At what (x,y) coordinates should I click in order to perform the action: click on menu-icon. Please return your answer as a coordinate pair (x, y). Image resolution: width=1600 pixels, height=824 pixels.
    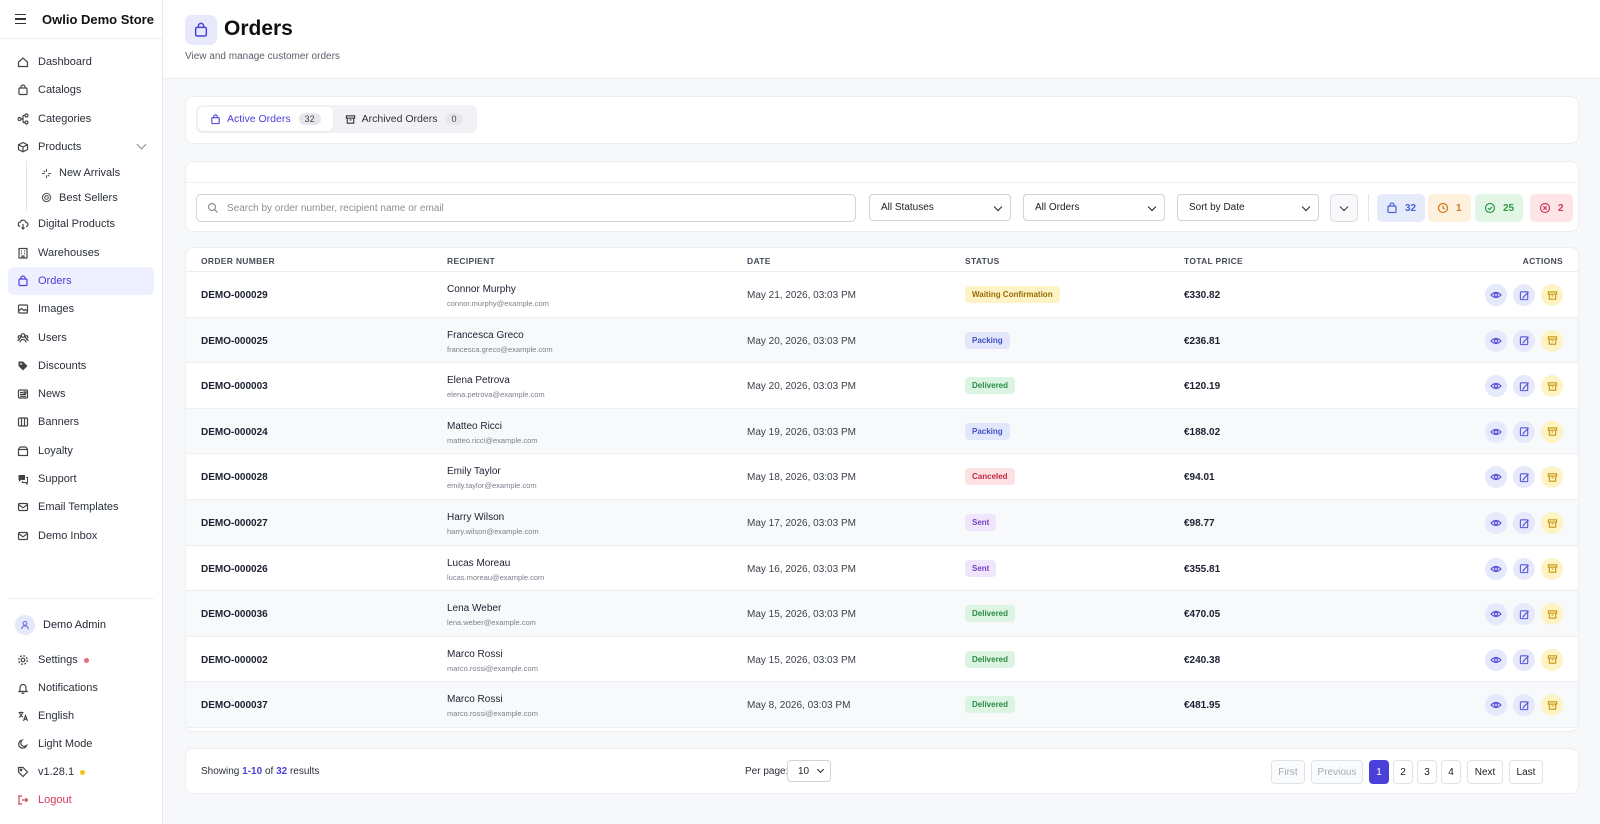
    Looking at the image, I should click on (22, 19).